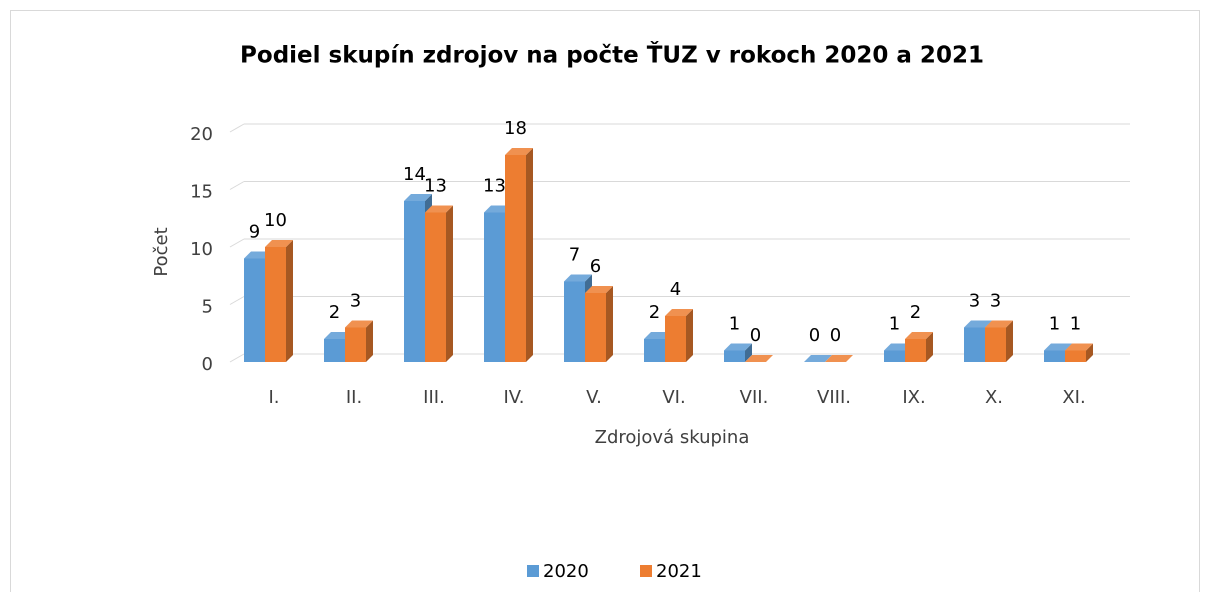  Describe the element at coordinates (273, 397) in the screenshot. I see `x-tick-label: I.` at that location.